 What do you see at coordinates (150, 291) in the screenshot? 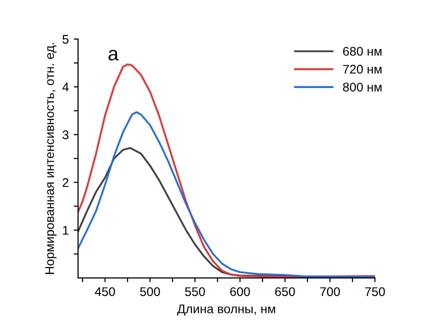
I see `x-tick-label: 500` at bounding box center [150, 291].